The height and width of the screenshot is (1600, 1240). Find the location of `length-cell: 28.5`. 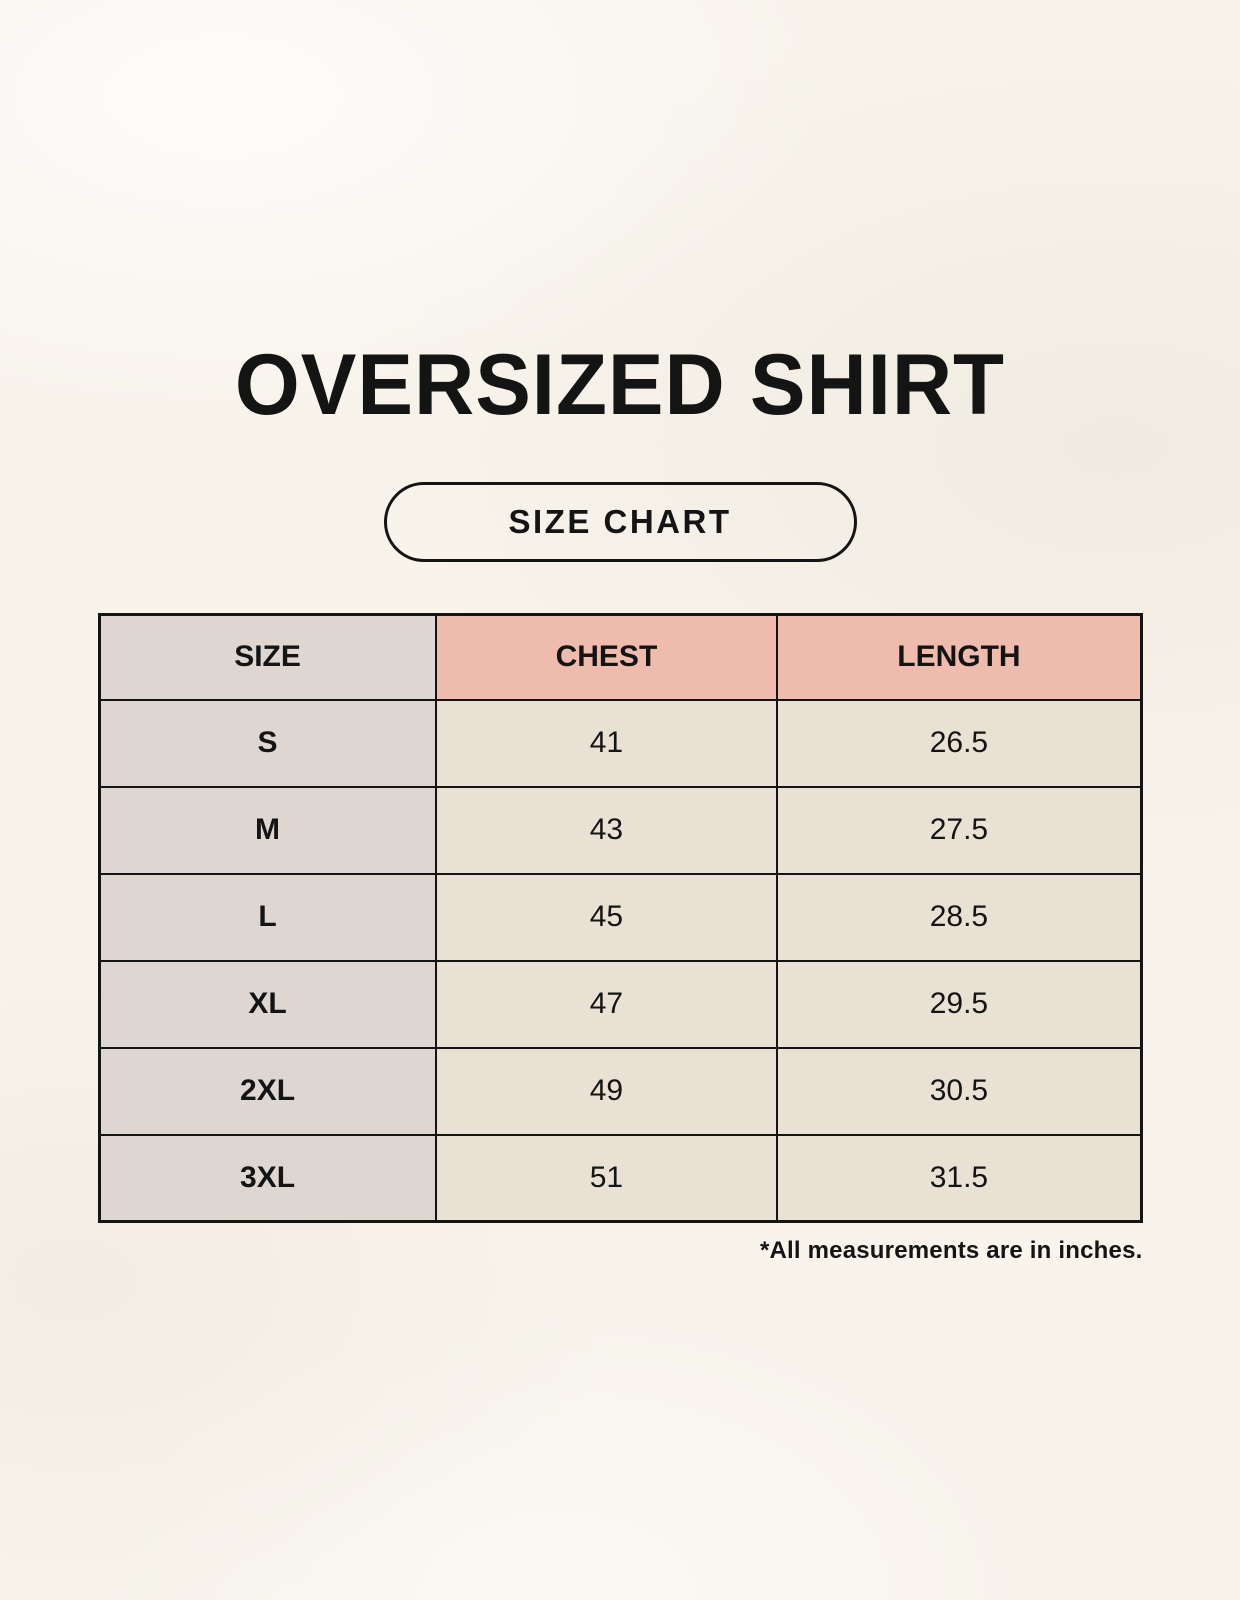

length-cell: 28.5 is located at coordinates (959, 917).